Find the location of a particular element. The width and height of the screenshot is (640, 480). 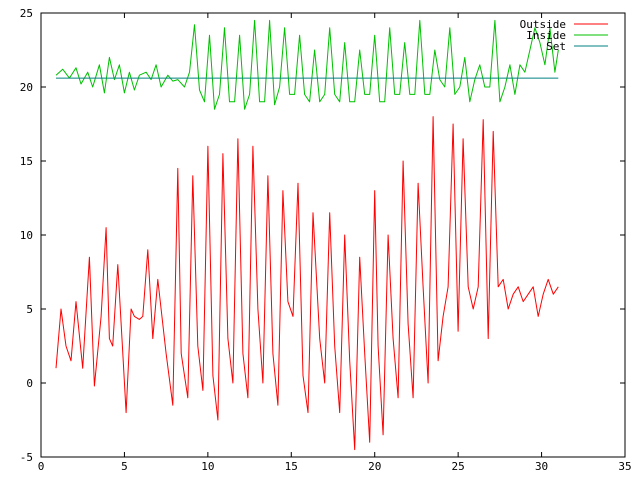

x-tick-label: 35 is located at coordinates (624, 466).